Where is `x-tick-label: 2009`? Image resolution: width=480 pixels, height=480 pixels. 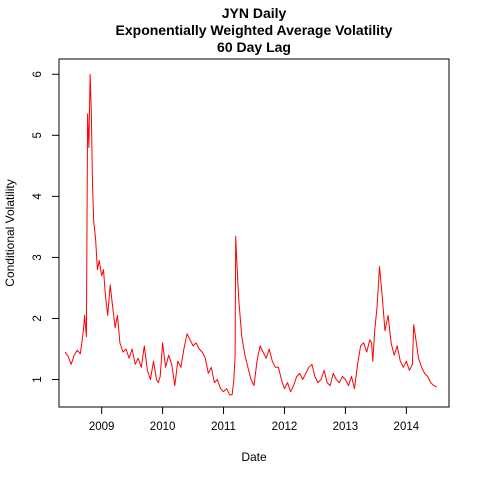
x-tick-label: 2009 is located at coordinates (102, 427).